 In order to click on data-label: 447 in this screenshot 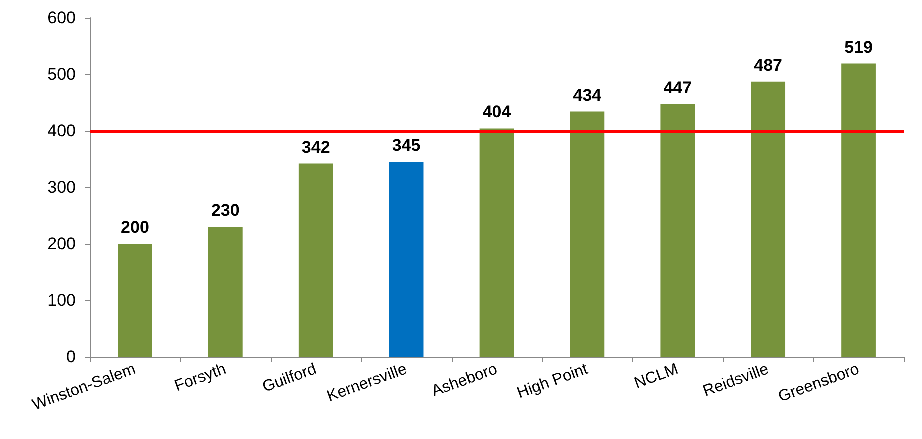, I will do `click(678, 88)`.